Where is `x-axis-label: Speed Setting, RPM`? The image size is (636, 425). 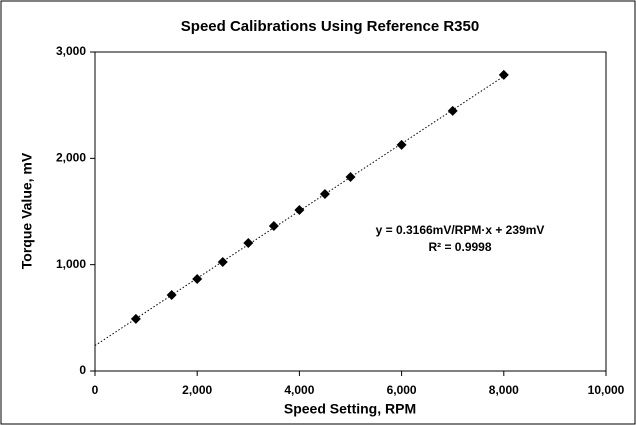 x-axis-label: Speed Setting, RPM is located at coordinates (350, 409).